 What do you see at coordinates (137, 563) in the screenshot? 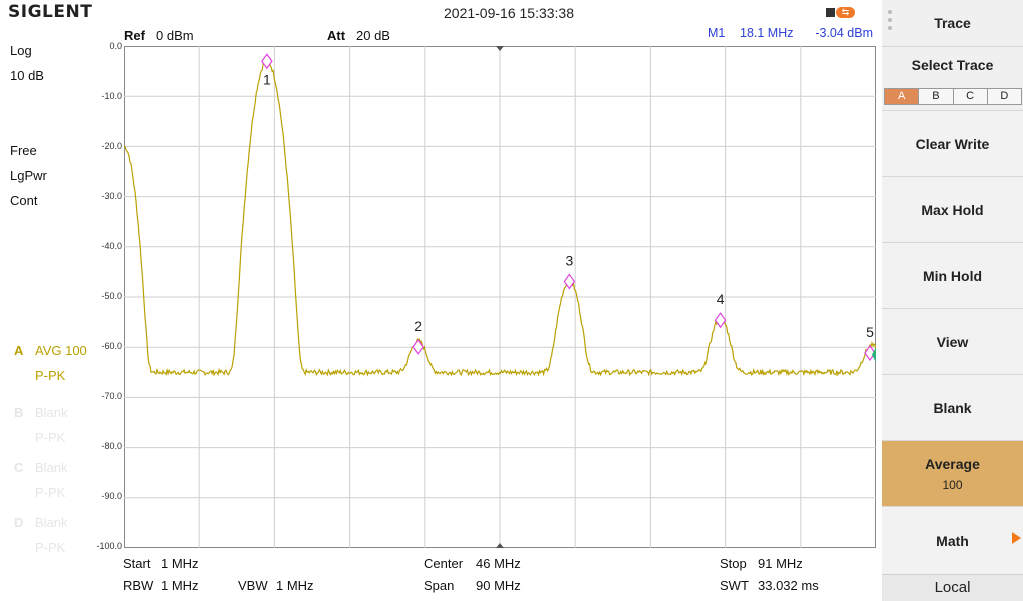
I see `start-label: Start` at bounding box center [137, 563].